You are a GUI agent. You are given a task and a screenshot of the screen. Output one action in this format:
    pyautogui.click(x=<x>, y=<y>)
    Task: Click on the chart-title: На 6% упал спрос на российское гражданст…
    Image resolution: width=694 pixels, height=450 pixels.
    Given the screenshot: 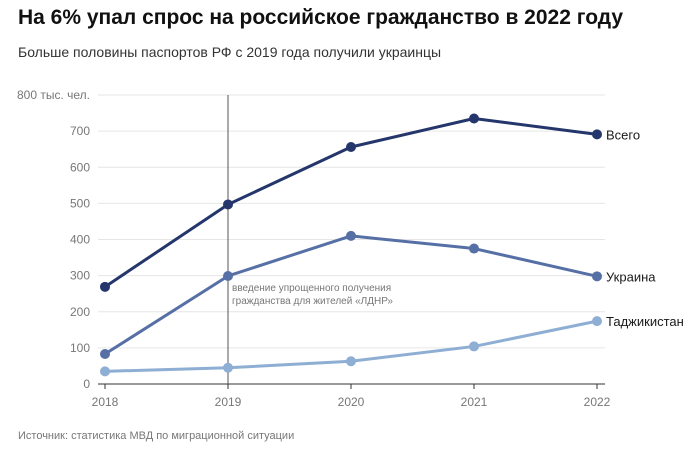 What is the action you would take?
    pyautogui.click(x=321, y=17)
    